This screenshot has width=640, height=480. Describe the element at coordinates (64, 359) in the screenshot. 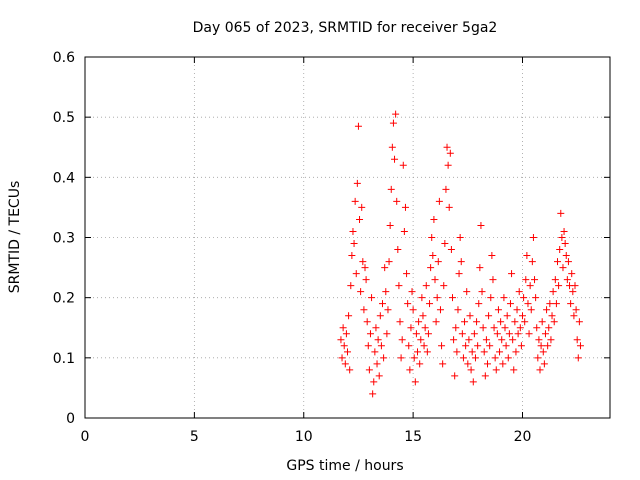

I see `y-tick-label: 0.1` at that location.